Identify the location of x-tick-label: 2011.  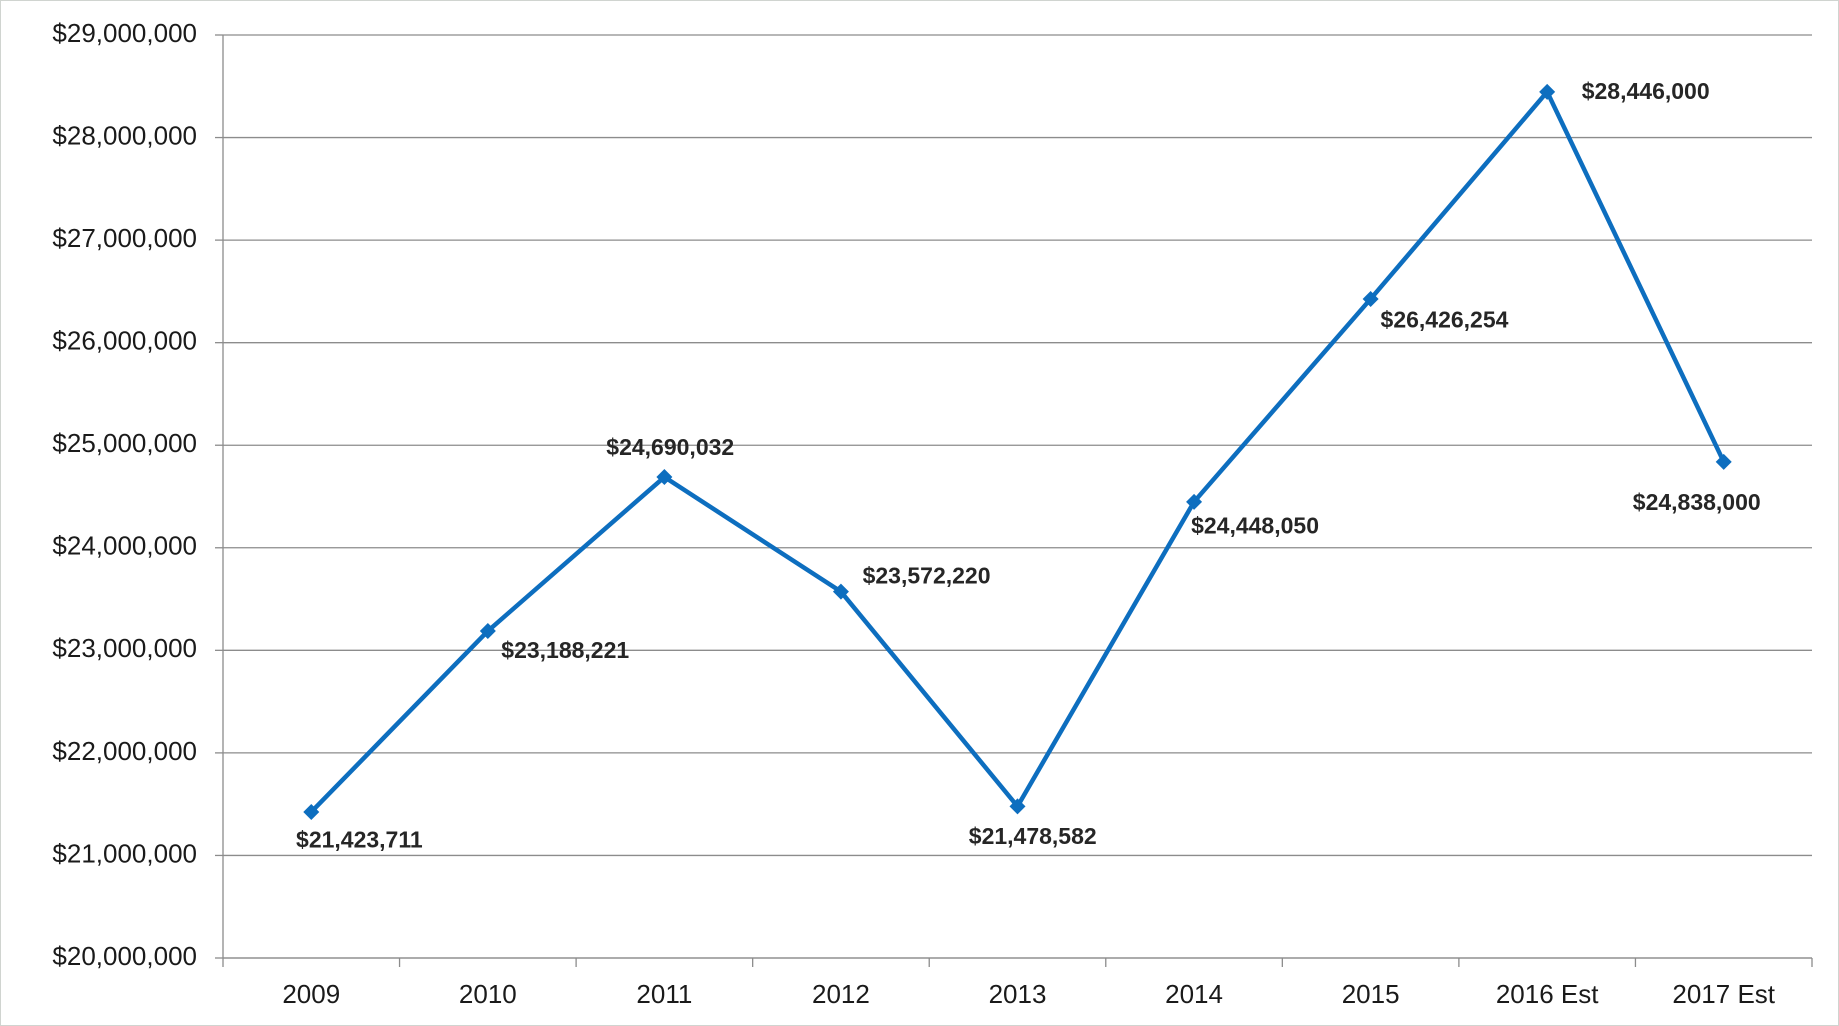
(664, 994).